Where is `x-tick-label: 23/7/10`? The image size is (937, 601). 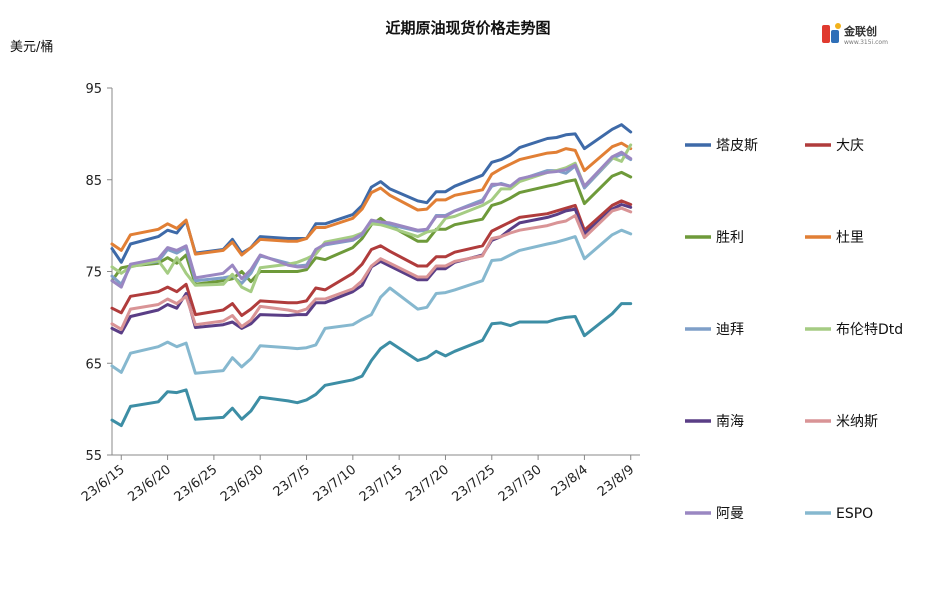
x-tick-label: 23/7/10 is located at coordinates (335, 483).